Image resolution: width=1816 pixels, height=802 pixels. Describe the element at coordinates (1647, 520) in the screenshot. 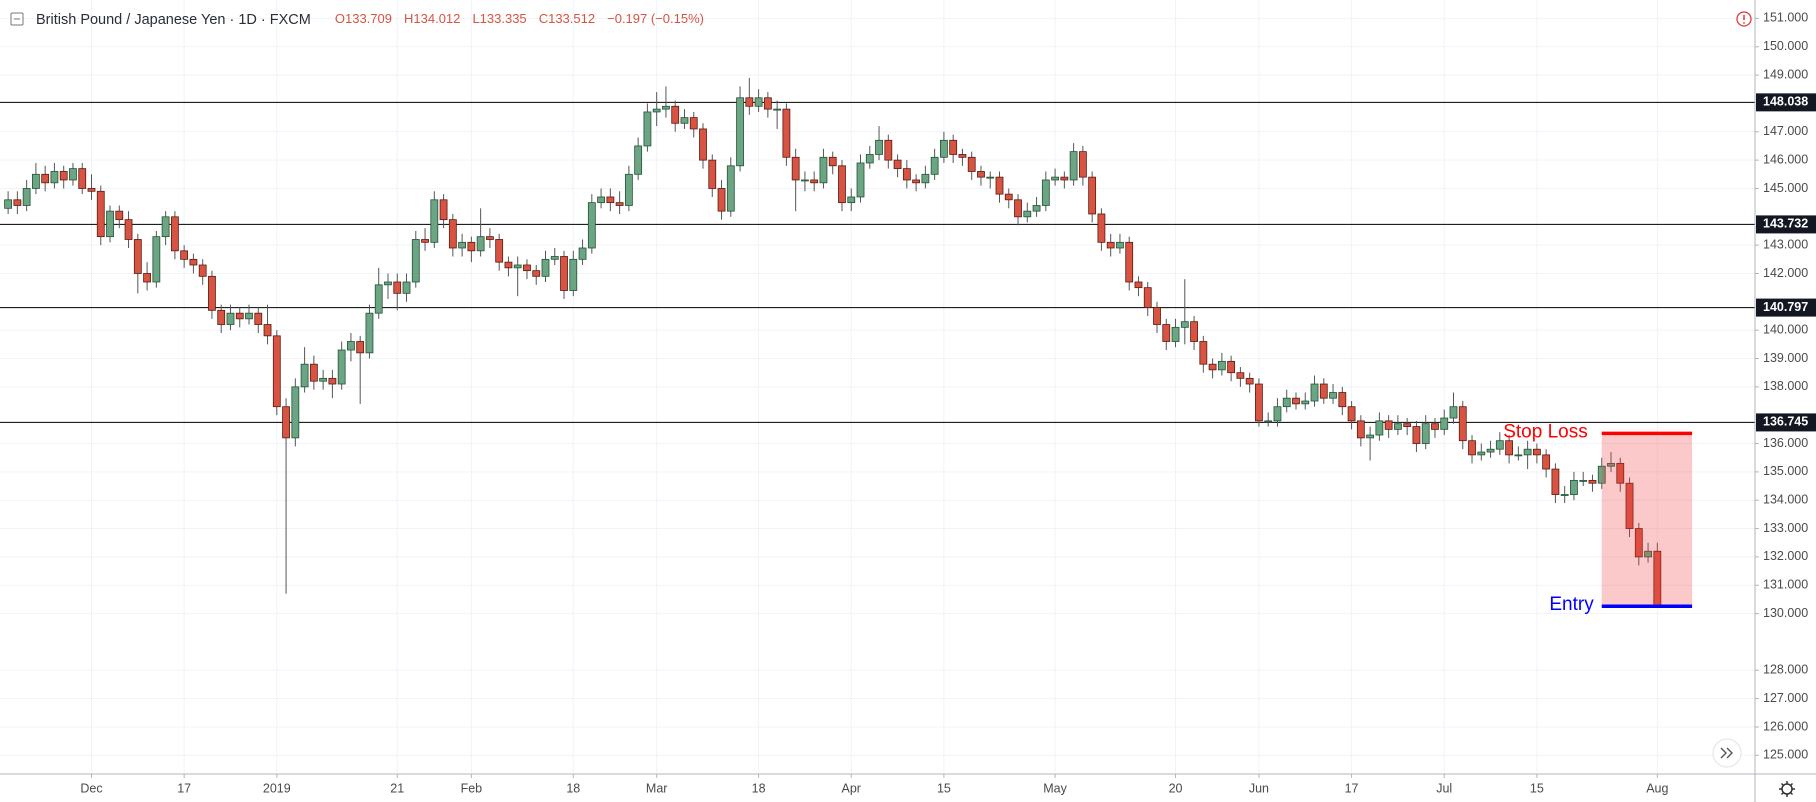

I see `risk-zone` at that location.